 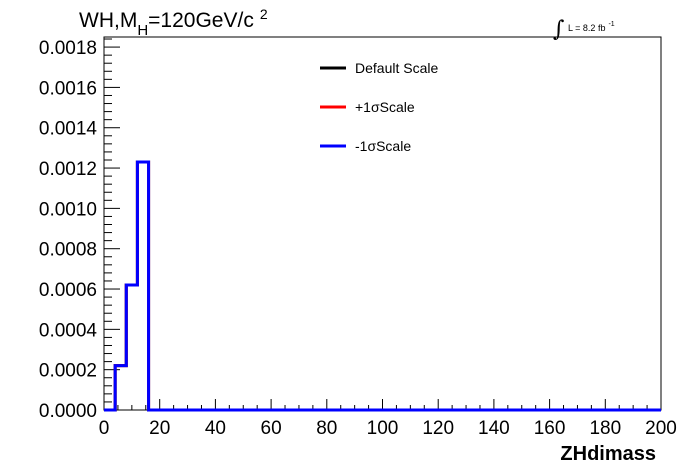 What do you see at coordinates (605, 428) in the screenshot?
I see `x-tick-label: 180` at bounding box center [605, 428].